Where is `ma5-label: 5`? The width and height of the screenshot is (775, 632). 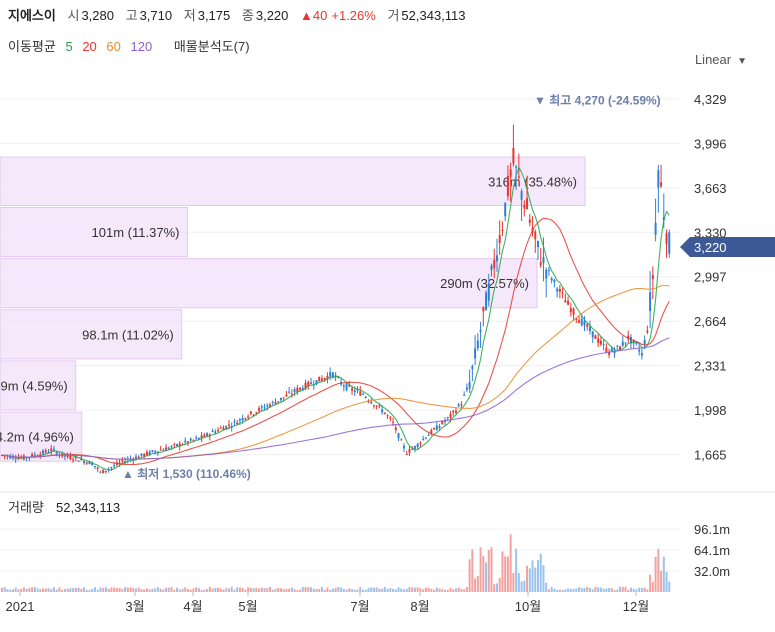 ma5-label: 5 is located at coordinates (69, 46).